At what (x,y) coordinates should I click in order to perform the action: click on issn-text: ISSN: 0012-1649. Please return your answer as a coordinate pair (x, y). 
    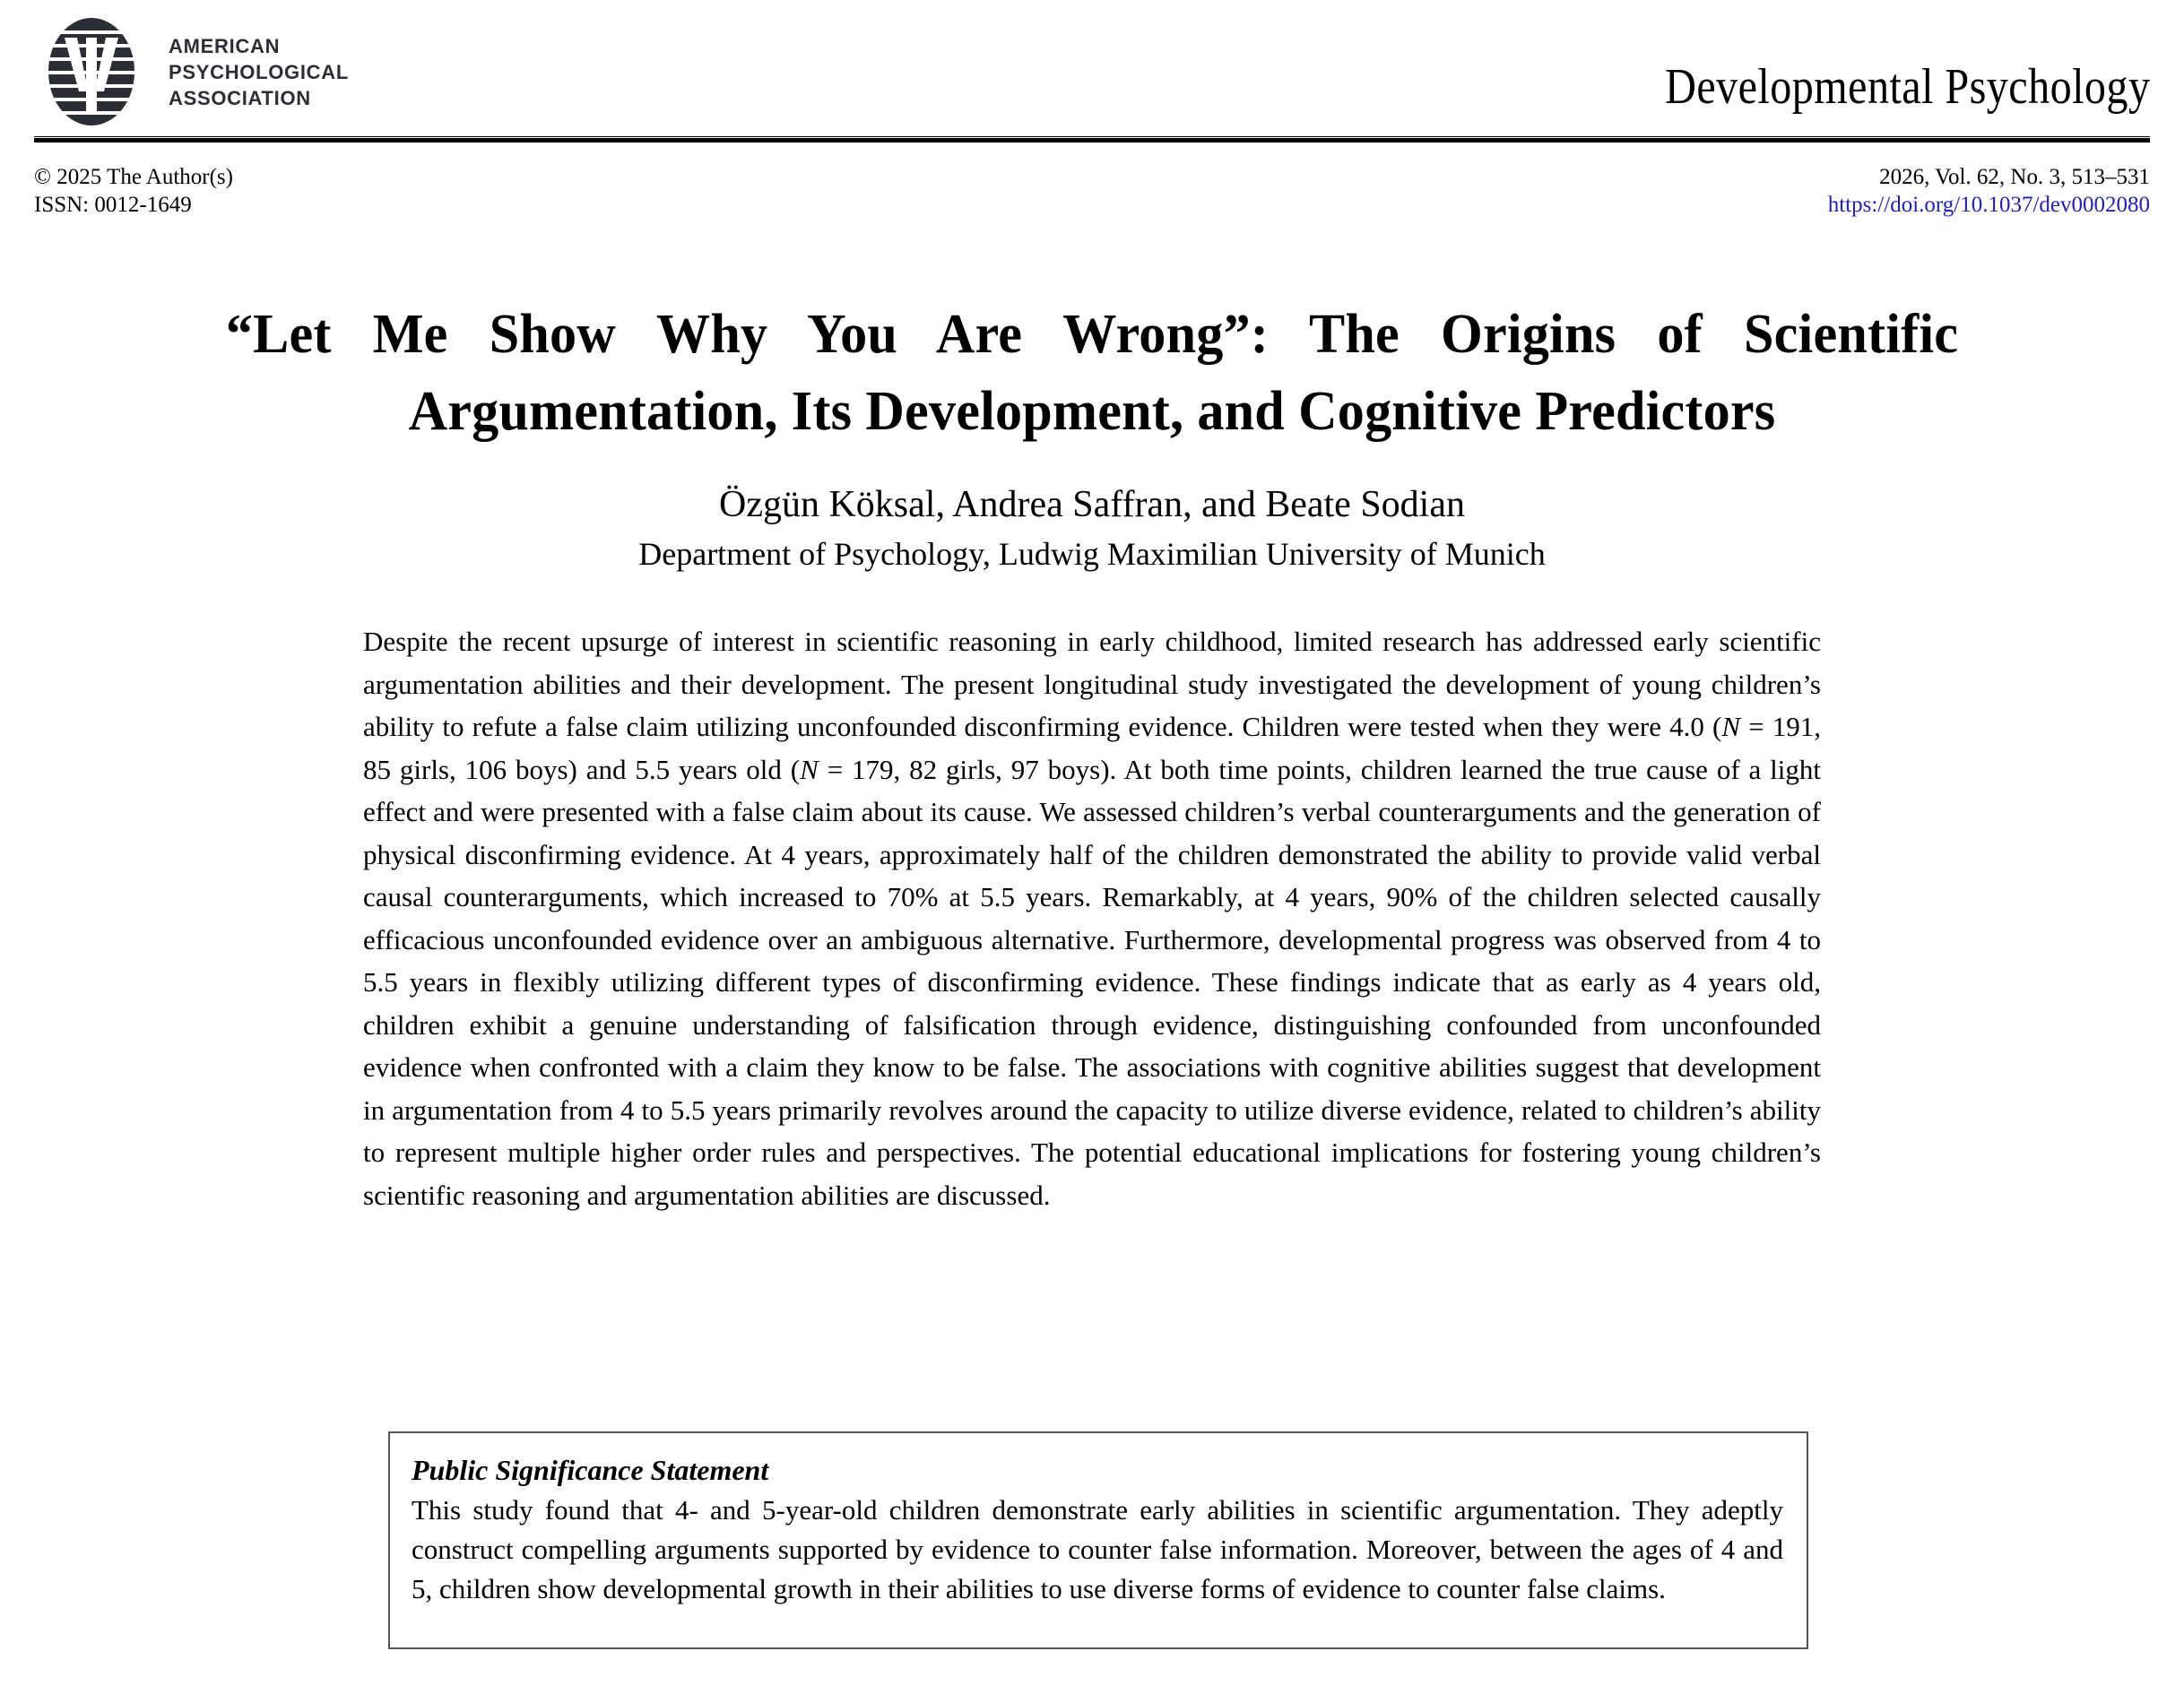
    Looking at the image, I should click on (113, 205).